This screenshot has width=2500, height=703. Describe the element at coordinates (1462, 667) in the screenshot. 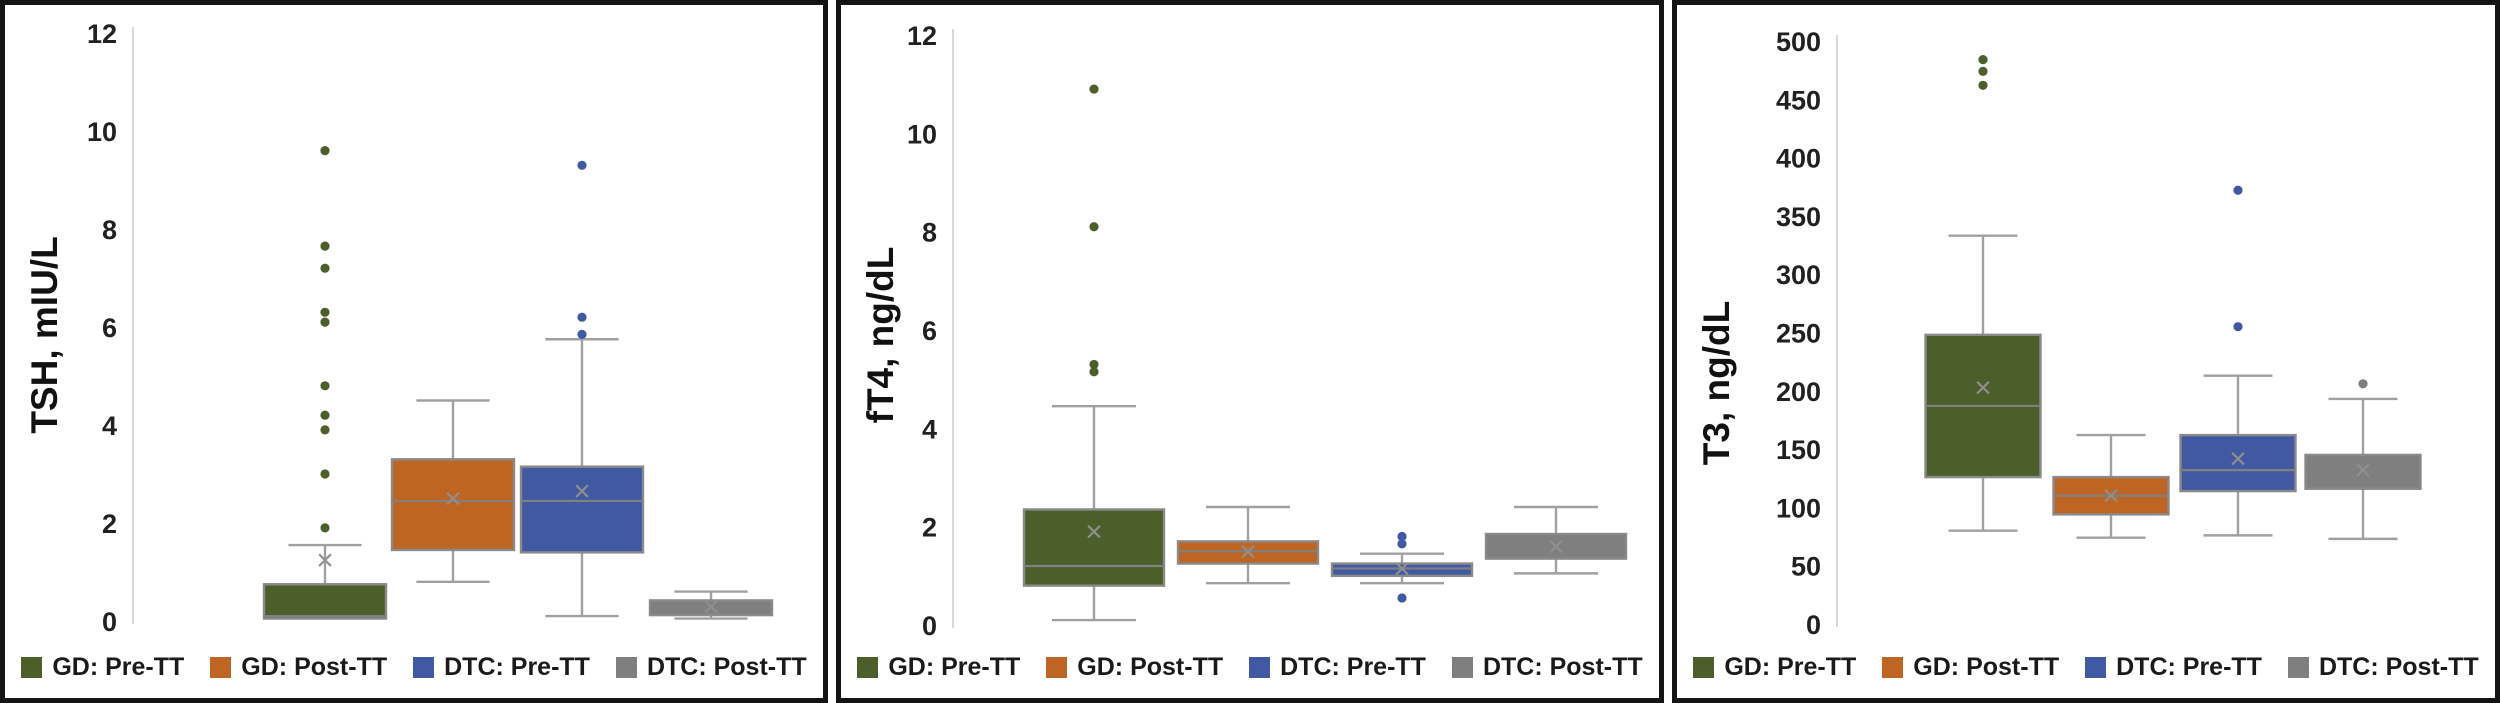

I see `legend-swatch-gray` at that location.